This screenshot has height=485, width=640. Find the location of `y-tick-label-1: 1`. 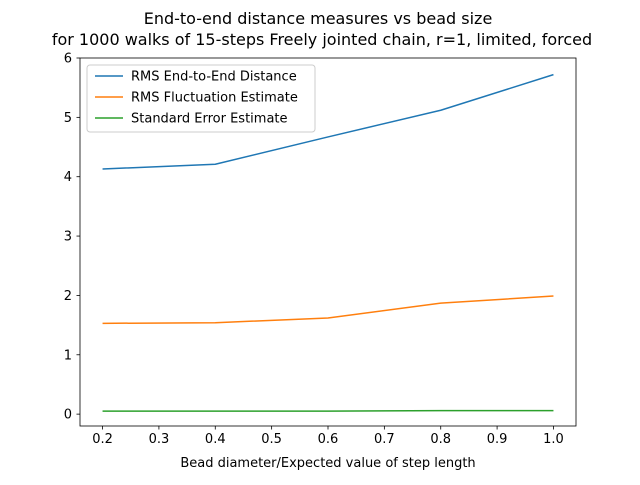

y-tick-label-1: 1 is located at coordinates (68, 355).